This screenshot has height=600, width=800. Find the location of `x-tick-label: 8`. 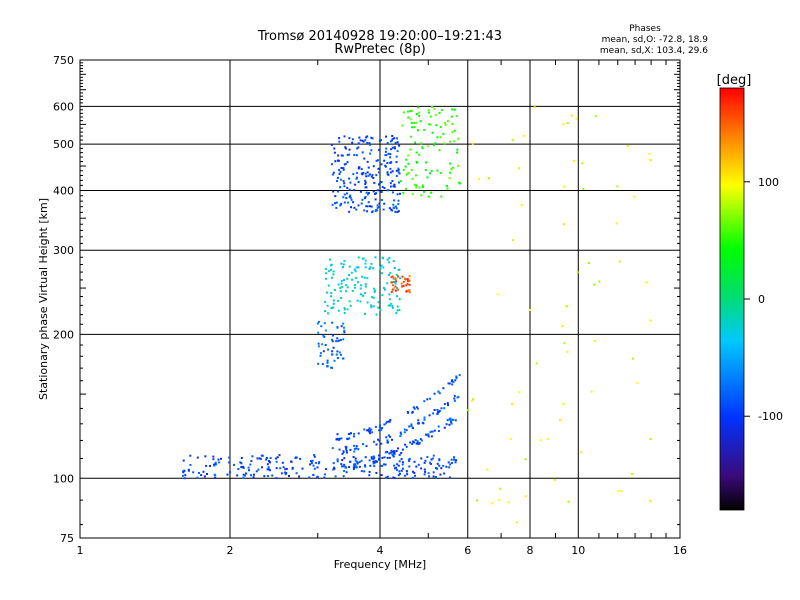

x-tick-label: 8 is located at coordinates (530, 550).